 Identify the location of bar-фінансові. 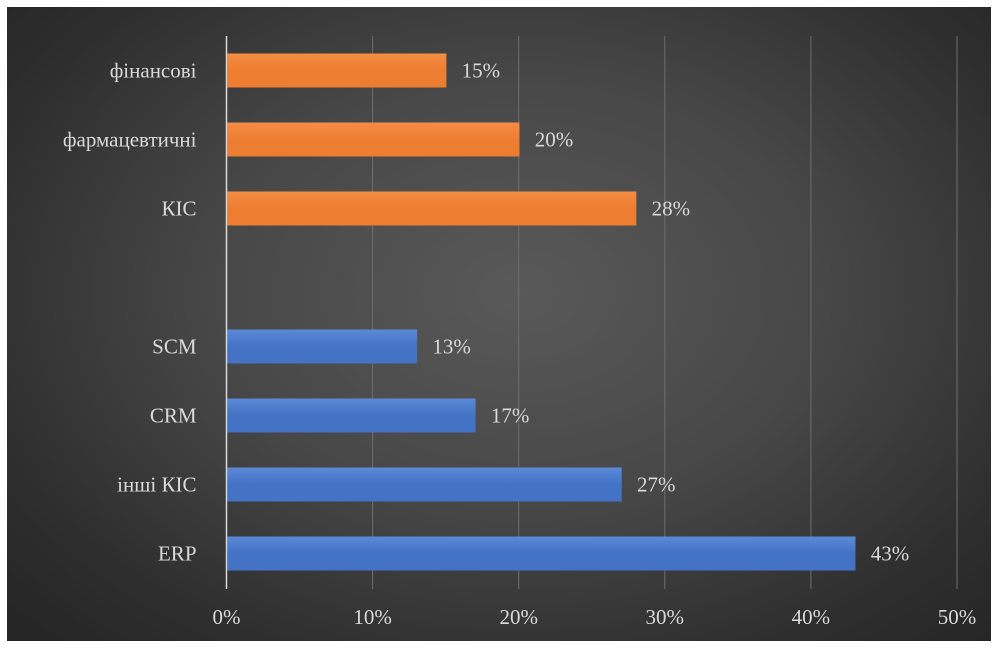
(337, 70).